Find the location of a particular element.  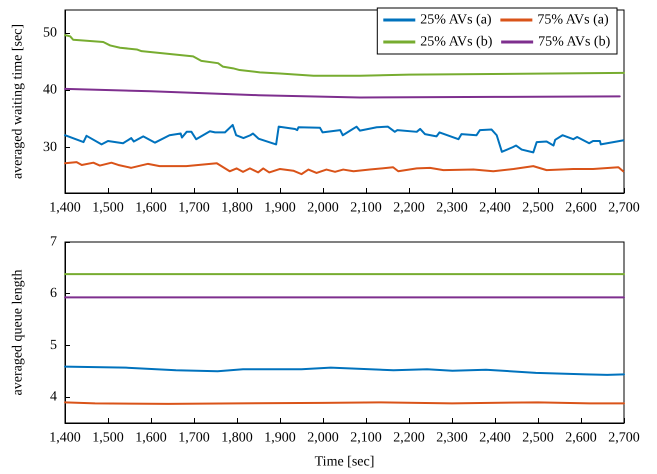

legend-label: 25% AVs (a) is located at coordinates (456, 20).